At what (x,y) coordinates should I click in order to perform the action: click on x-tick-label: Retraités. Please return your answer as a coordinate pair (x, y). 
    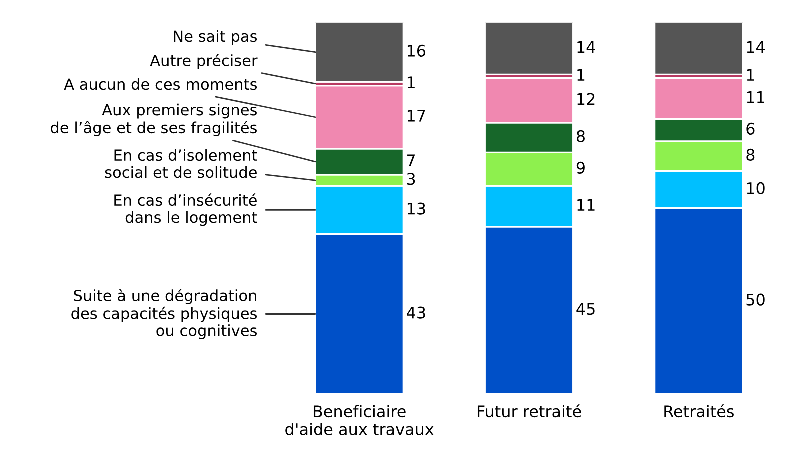
    Looking at the image, I should click on (699, 411).